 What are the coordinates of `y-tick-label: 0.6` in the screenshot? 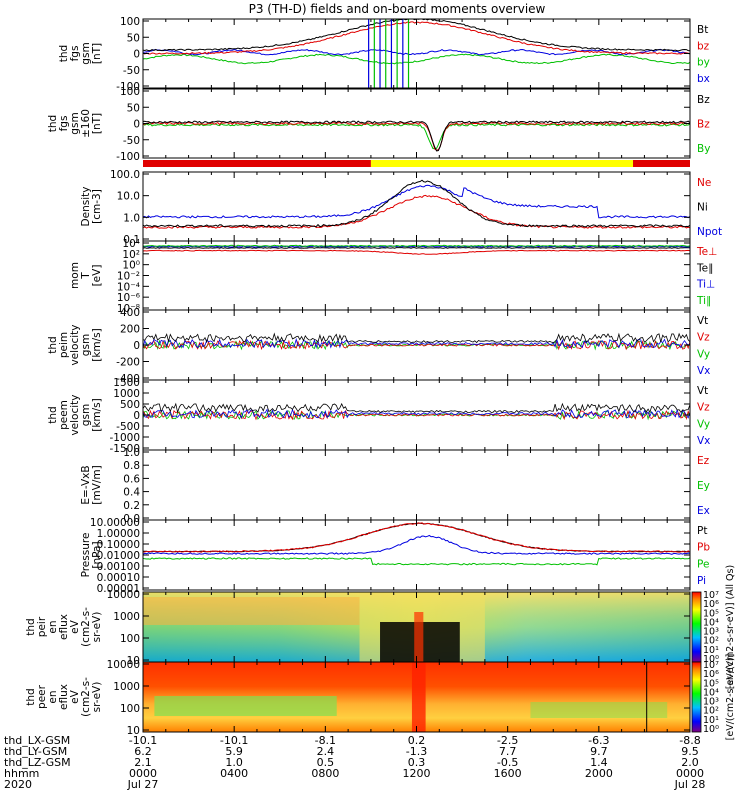 It's located at (131, 479).